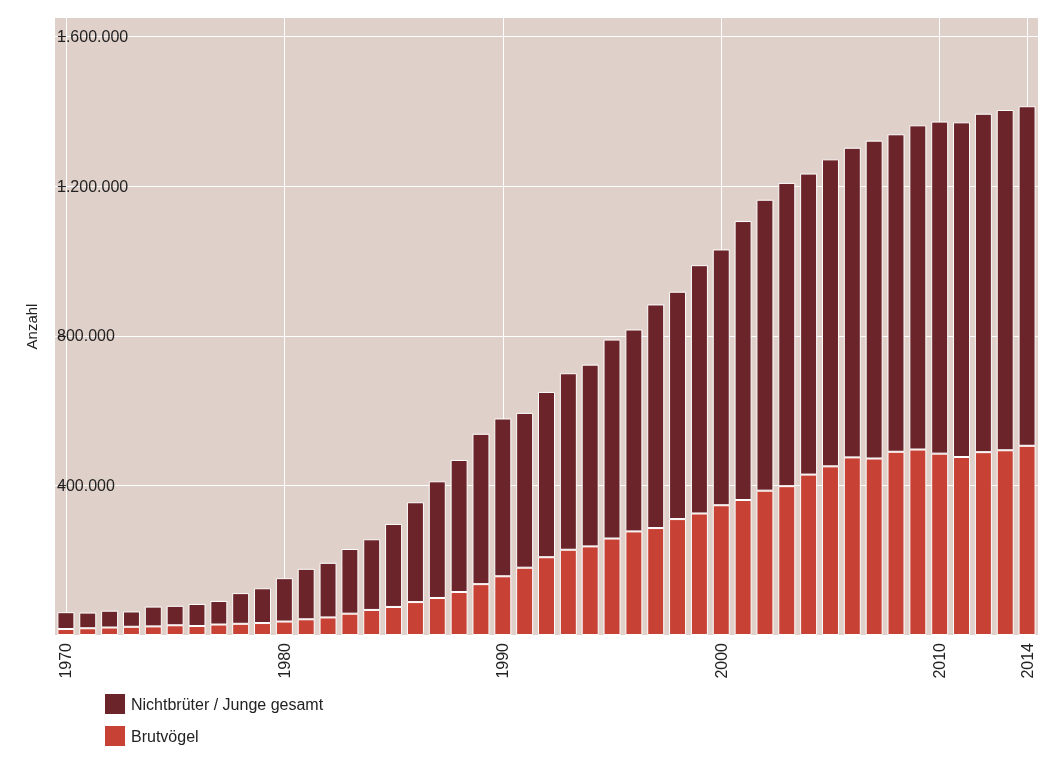 Image resolution: width=1050 pixels, height=769 pixels. I want to click on x-tick-label: 1980, so click(284, 660).